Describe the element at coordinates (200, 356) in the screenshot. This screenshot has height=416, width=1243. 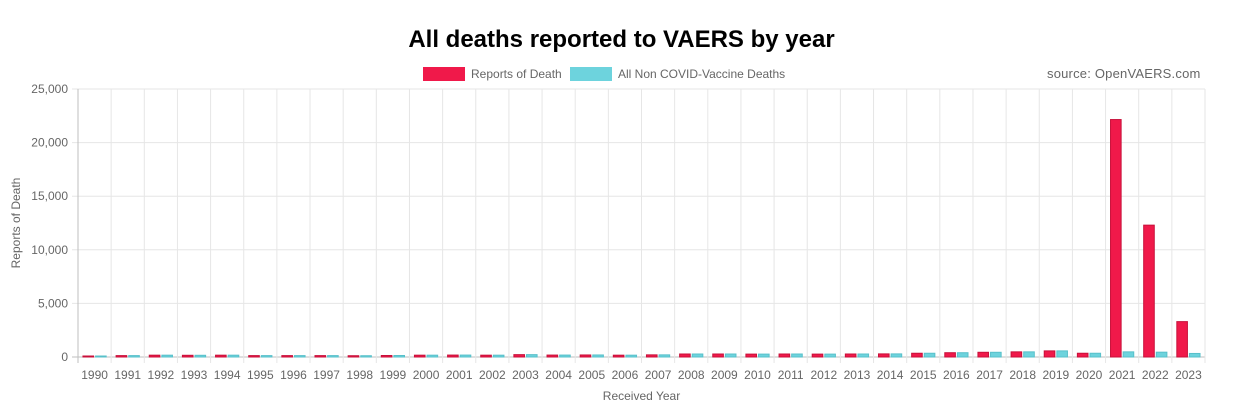
I see `bar-non-covid-deaths-1993` at that location.